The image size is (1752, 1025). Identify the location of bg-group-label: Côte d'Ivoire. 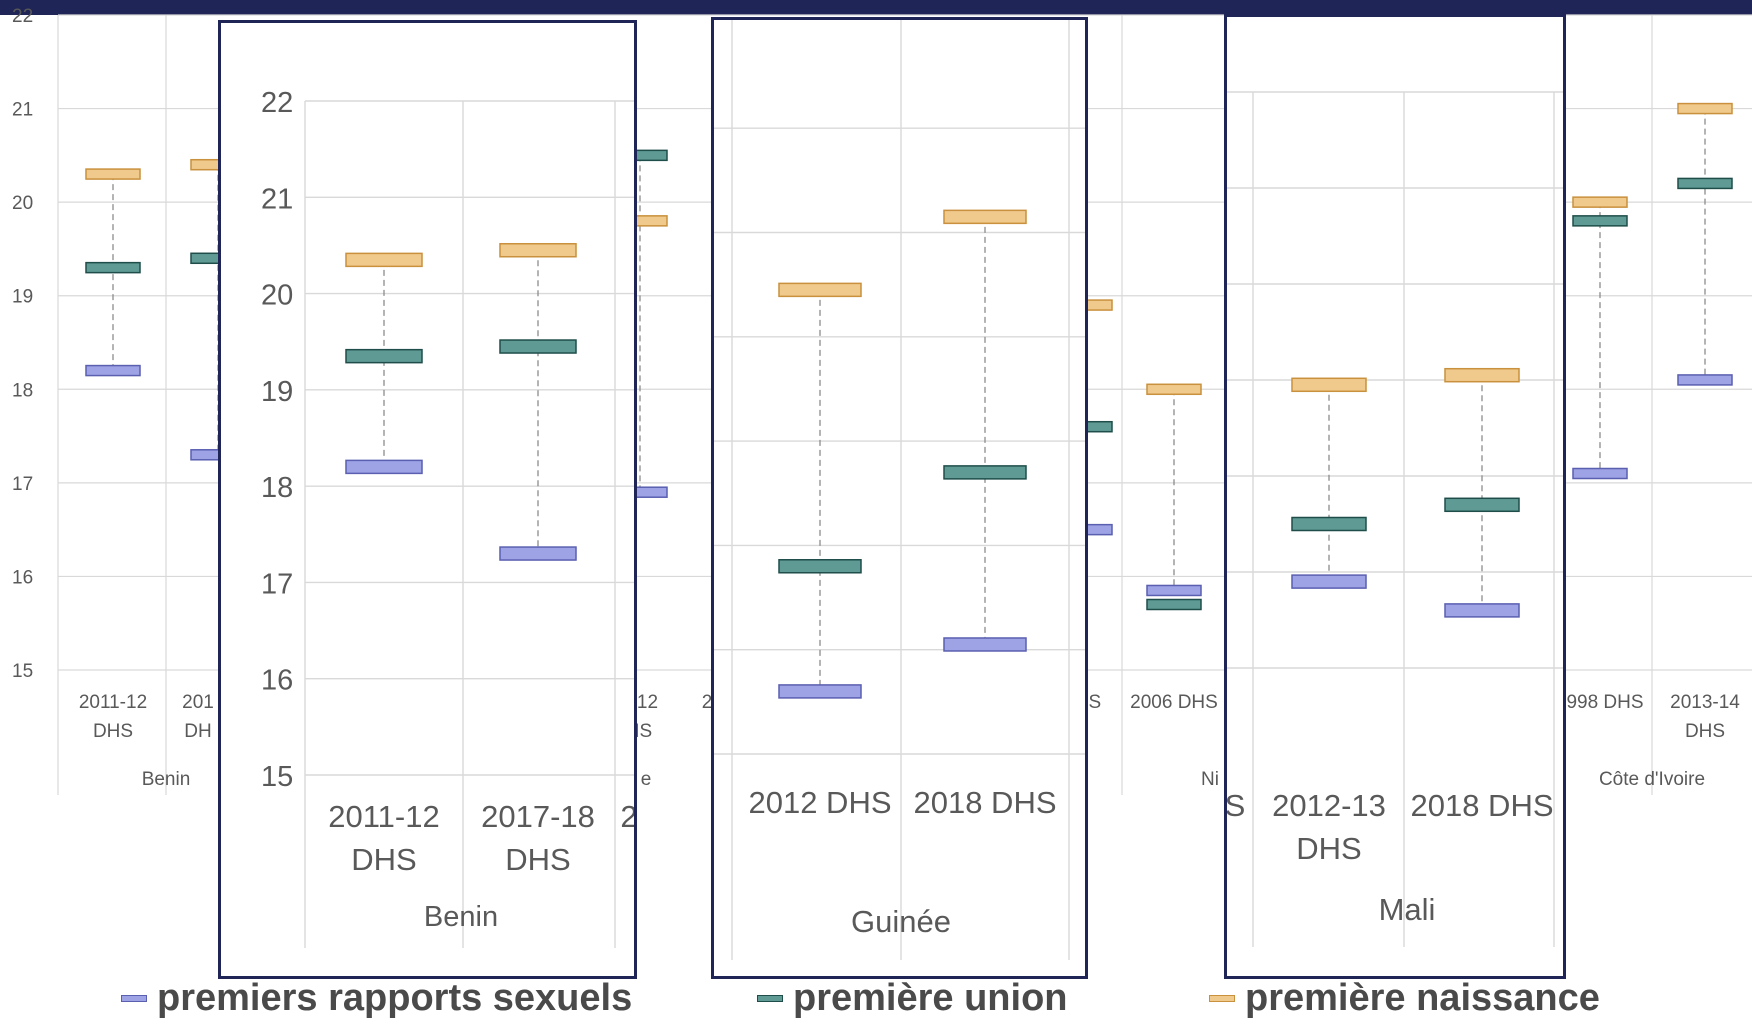
(1652, 779).